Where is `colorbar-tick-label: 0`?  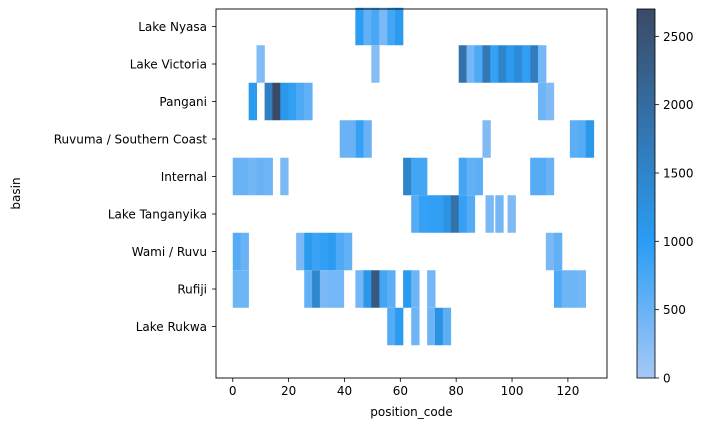
colorbar-tick-label: 0 is located at coordinates (667, 379).